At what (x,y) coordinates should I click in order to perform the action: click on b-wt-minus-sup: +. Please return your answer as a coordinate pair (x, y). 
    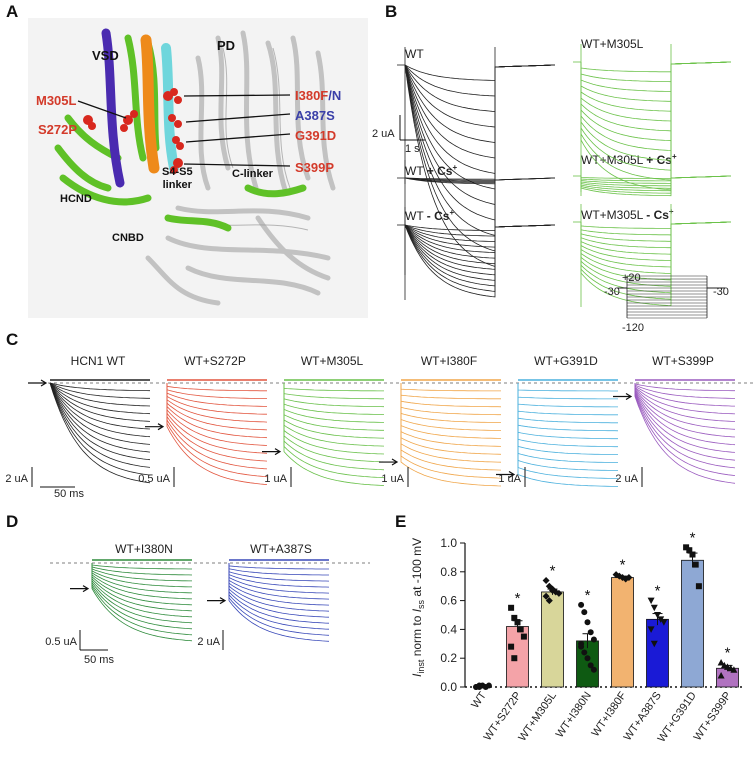
    Looking at the image, I should click on (452, 212).